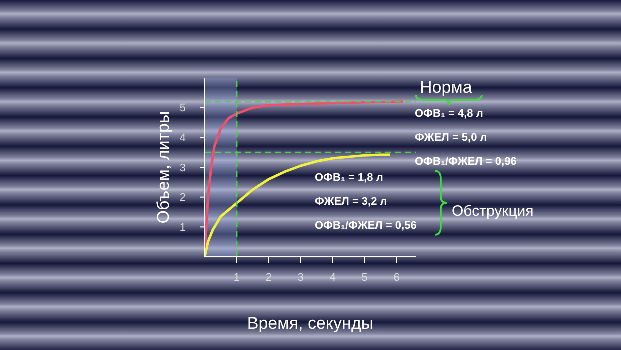 The image size is (621, 350). I want to click on text: Норма, so click(446, 88).